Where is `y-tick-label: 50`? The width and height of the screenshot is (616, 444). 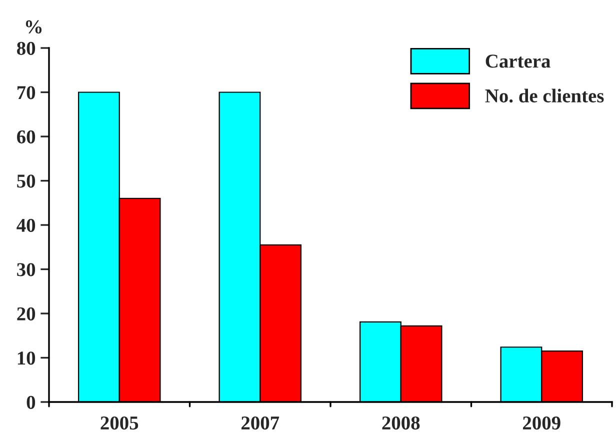 y-tick-label: 50 is located at coordinates (26, 181).